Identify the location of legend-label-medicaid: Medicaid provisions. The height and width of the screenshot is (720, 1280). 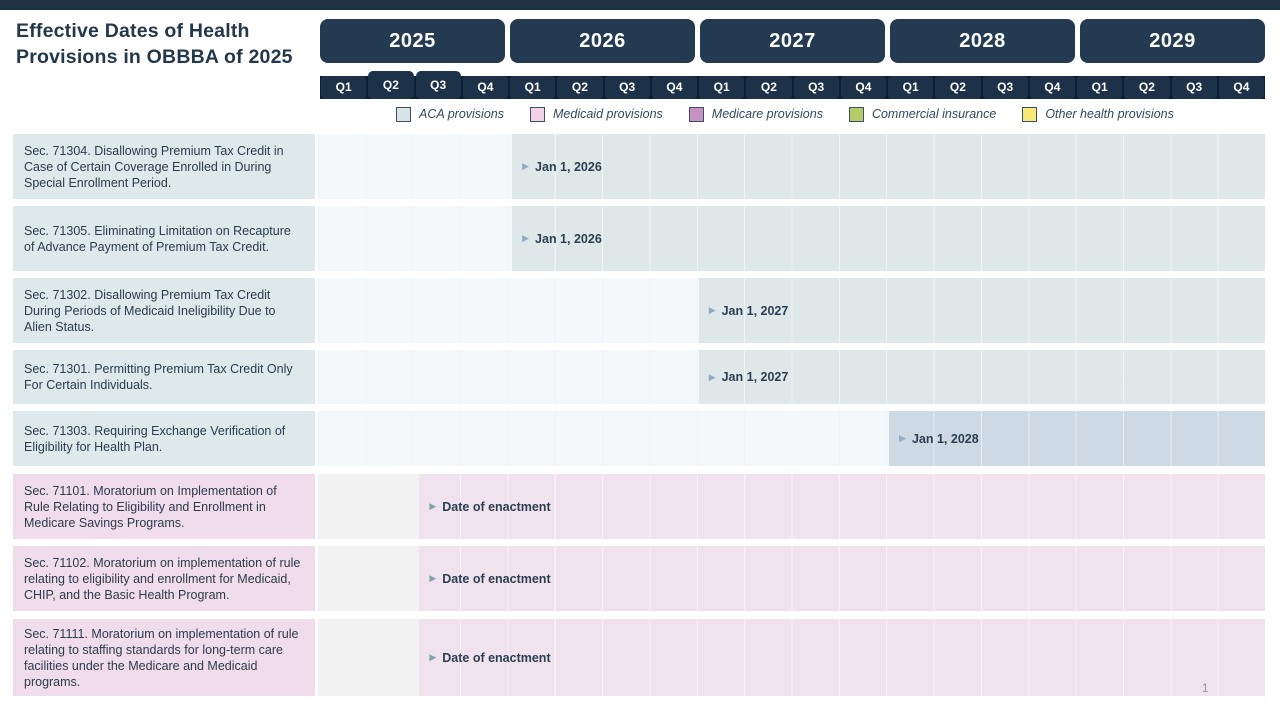
(608, 114).